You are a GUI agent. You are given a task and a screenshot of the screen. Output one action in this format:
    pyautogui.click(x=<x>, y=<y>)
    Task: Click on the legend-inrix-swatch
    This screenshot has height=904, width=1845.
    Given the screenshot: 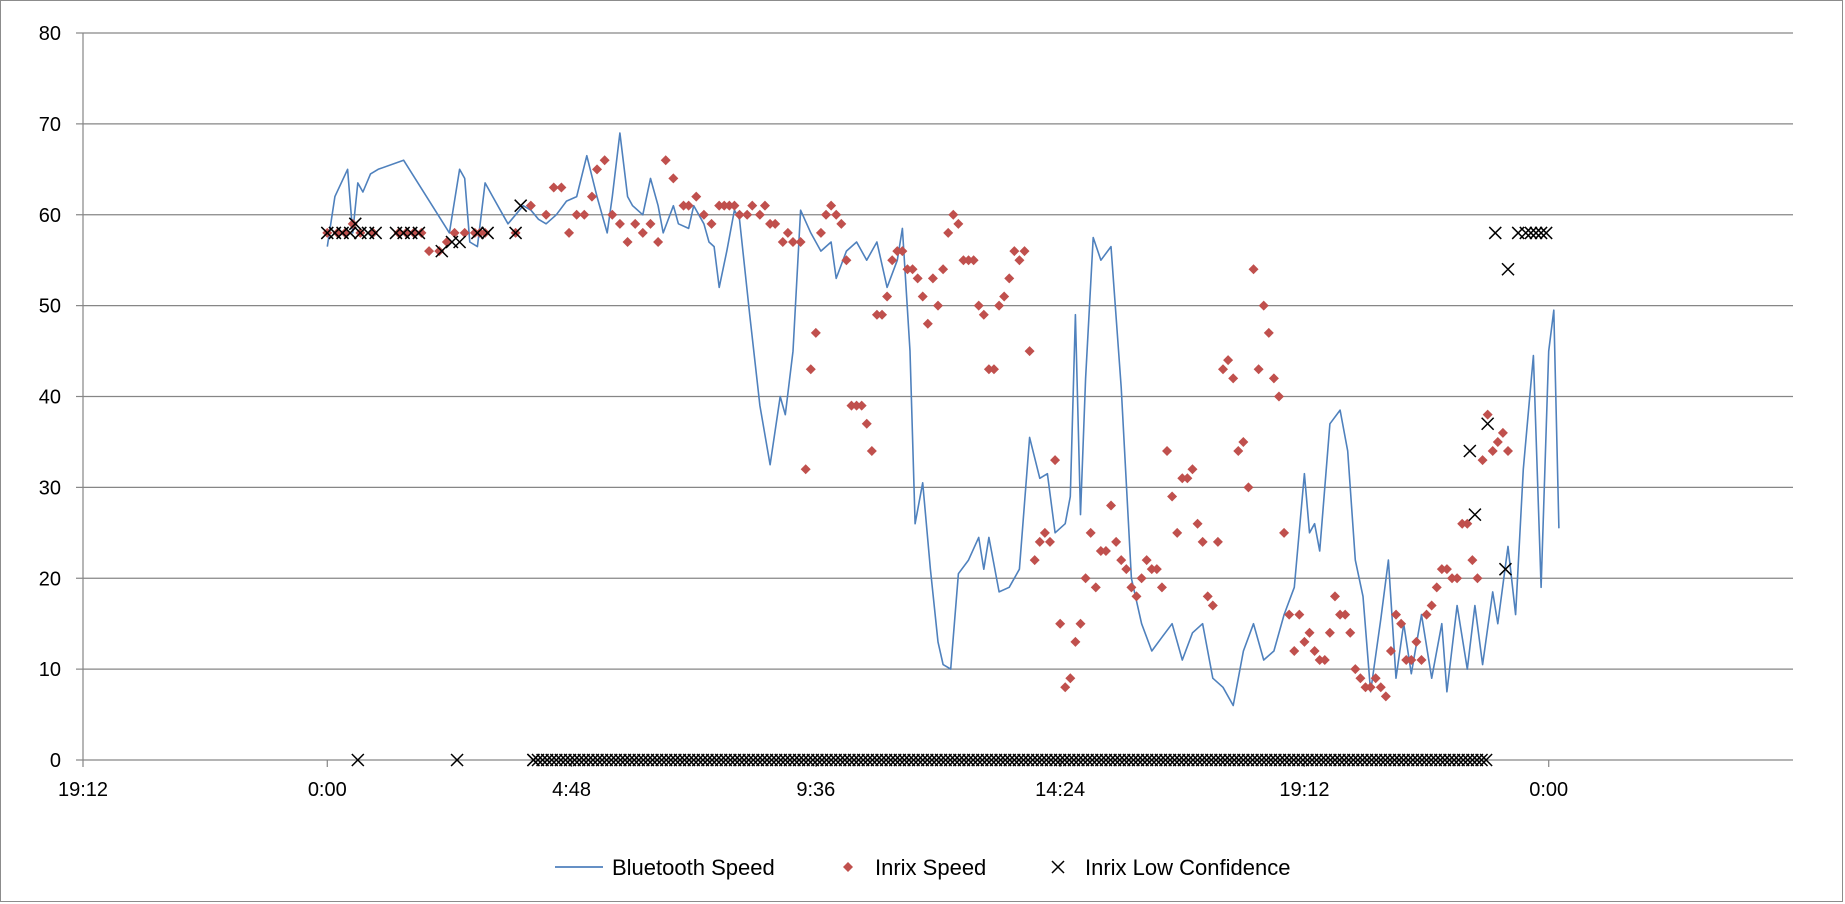 What is the action you would take?
    pyautogui.click(x=848, y=867)
    